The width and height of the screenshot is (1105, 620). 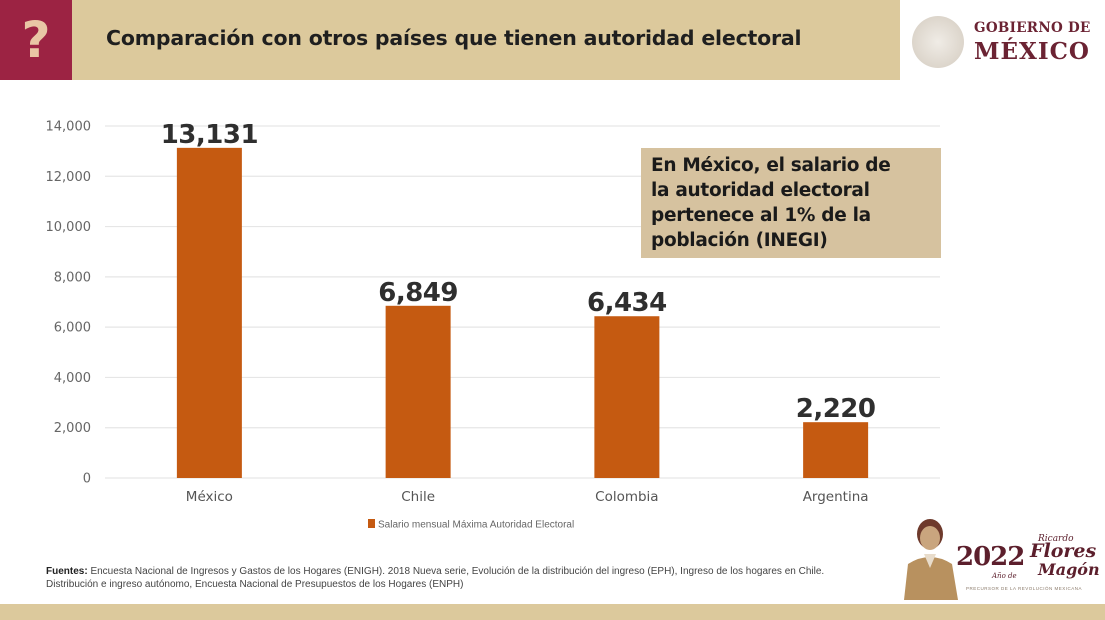 What do you see at coordinates (938, 42) in the screenshot?
I see `national-seal-icon` at bounding box center [938, 42].